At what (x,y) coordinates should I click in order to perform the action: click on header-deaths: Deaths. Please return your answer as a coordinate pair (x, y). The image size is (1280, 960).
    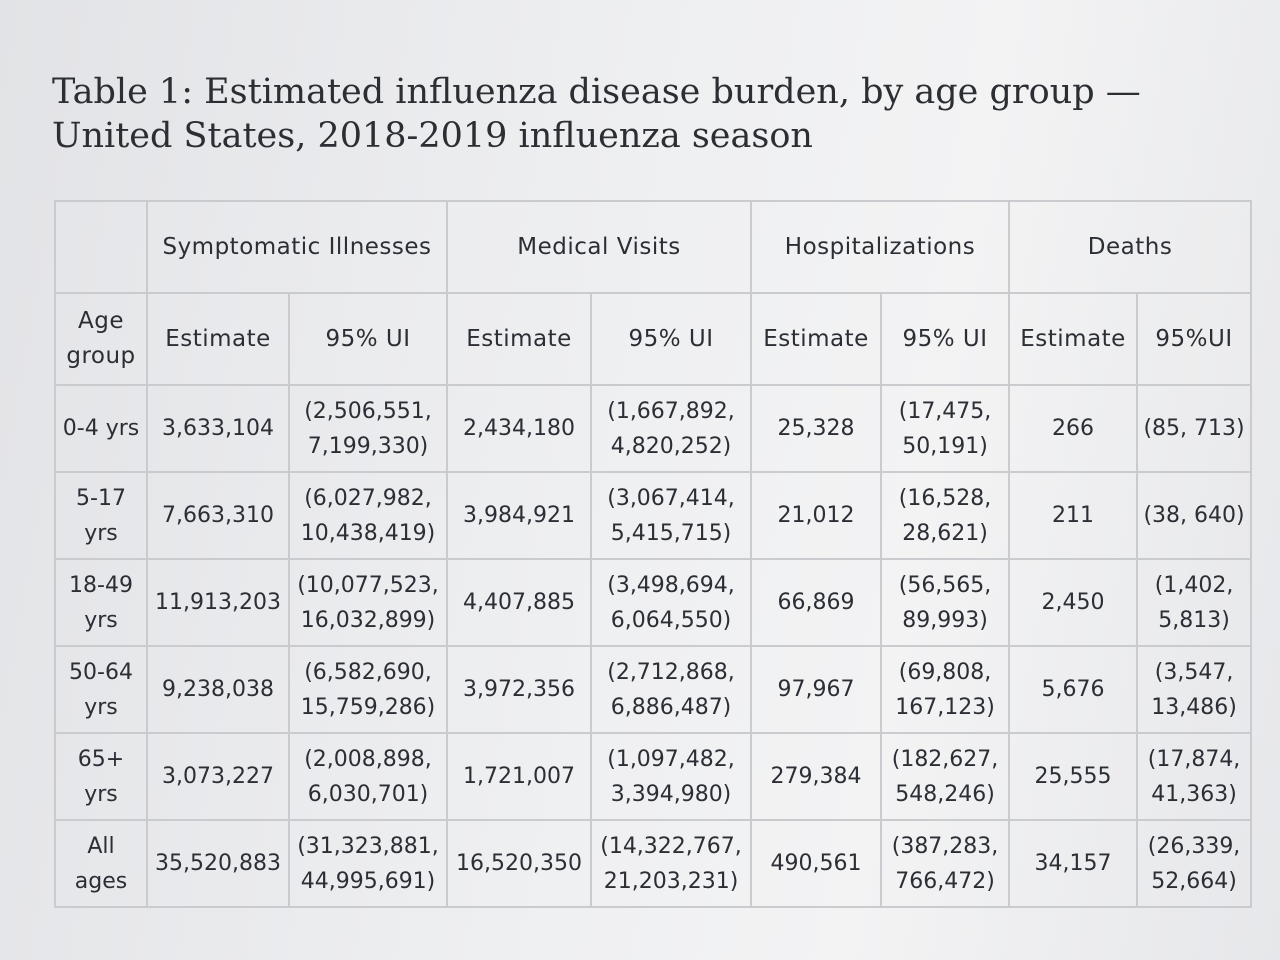
    Looking at the image, I should click on (1130, 247).